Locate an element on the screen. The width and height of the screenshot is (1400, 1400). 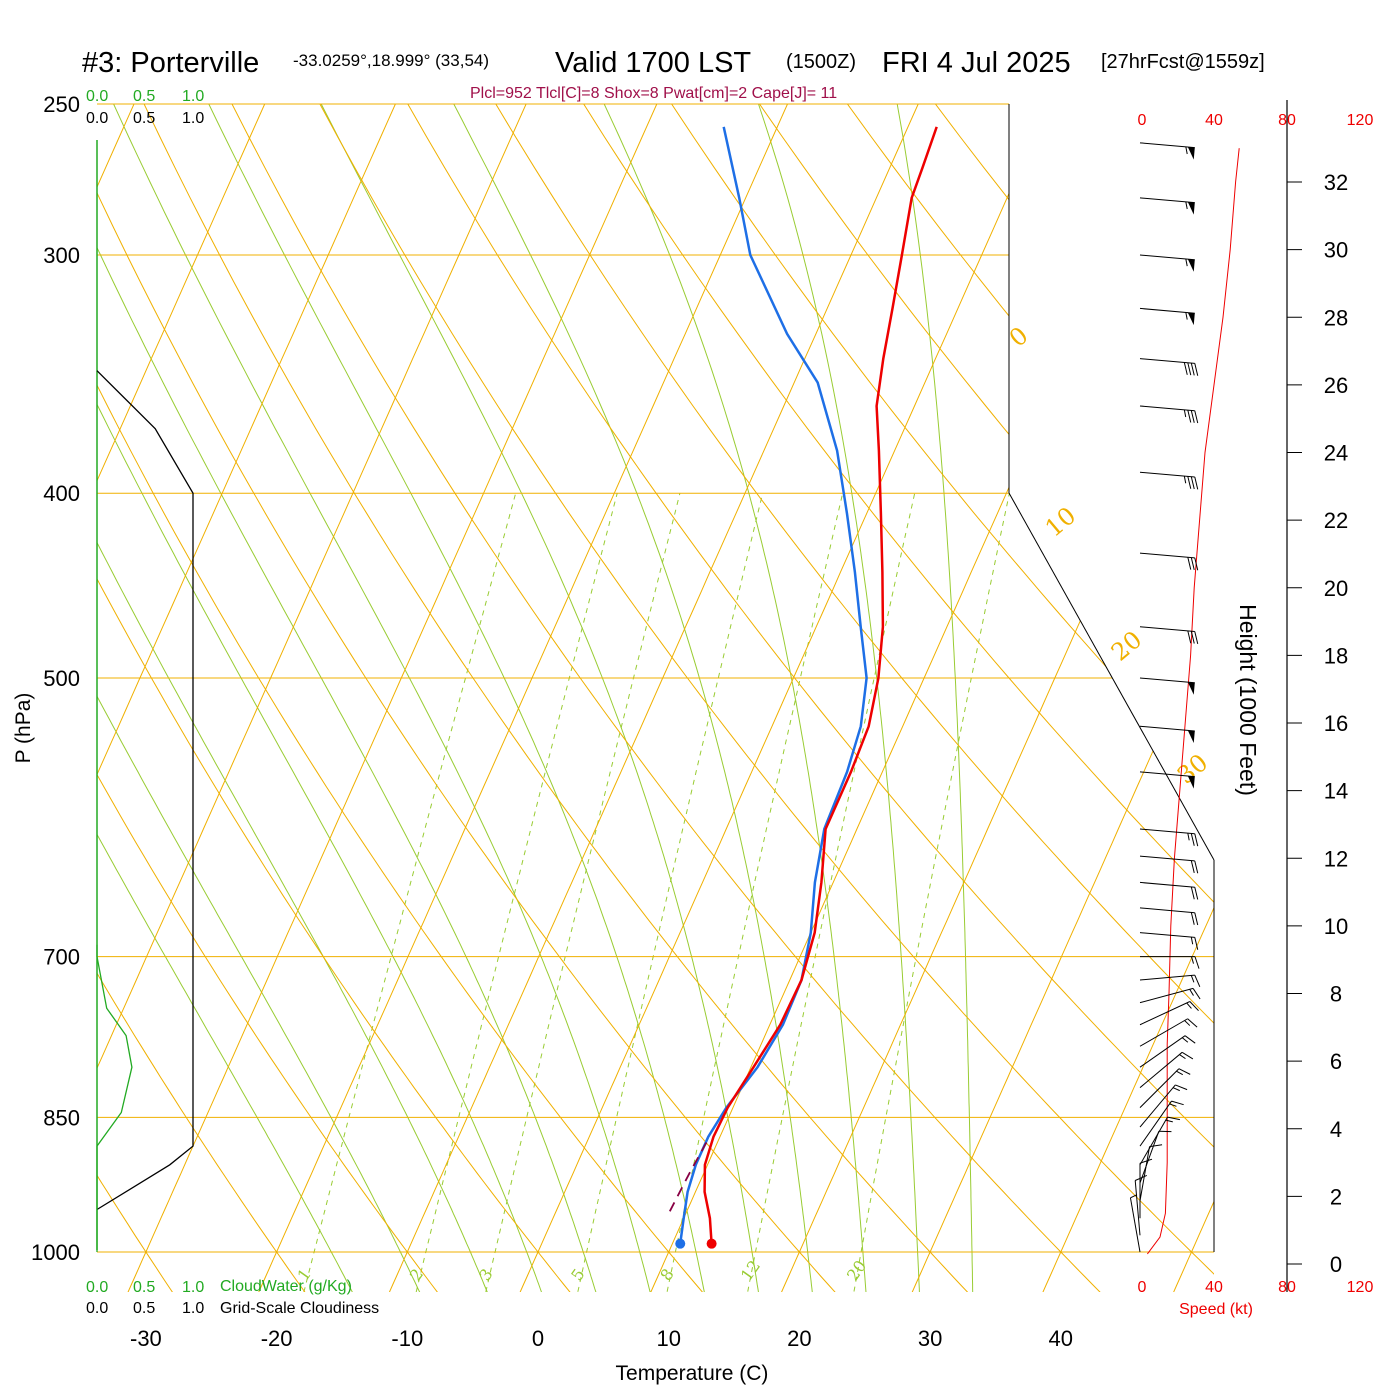
speed-scale-top: 0 40 80 120 is located at coordinates (1256, 120).